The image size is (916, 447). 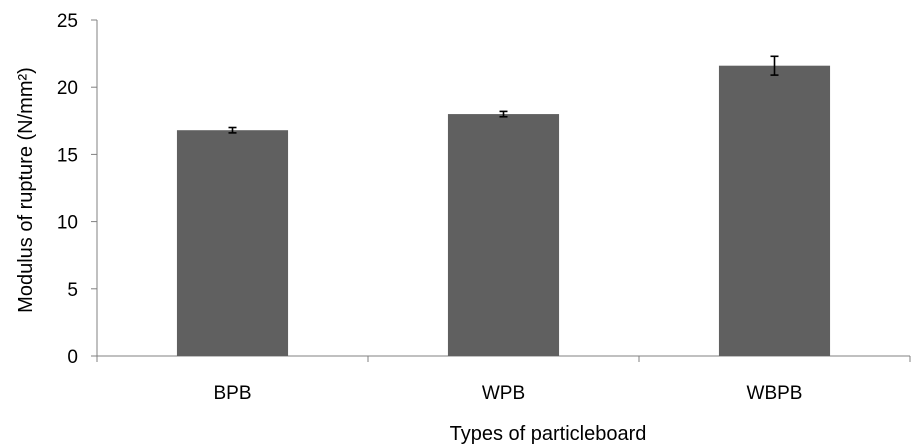 I want to click on x-tick-label: WPB, so click(x=503, y=393).